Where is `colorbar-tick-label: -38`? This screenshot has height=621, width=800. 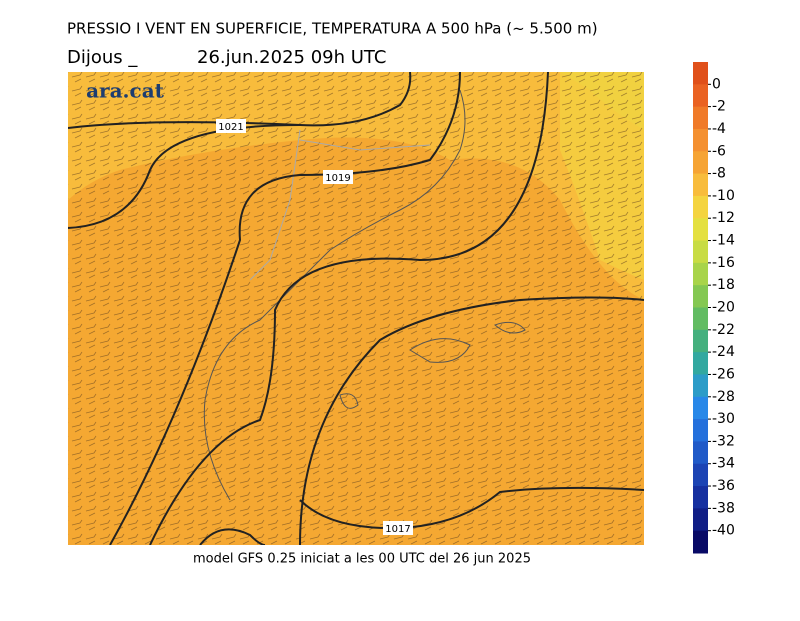 colorbar-tick-label: -38 is located at coordinates (723, 508).